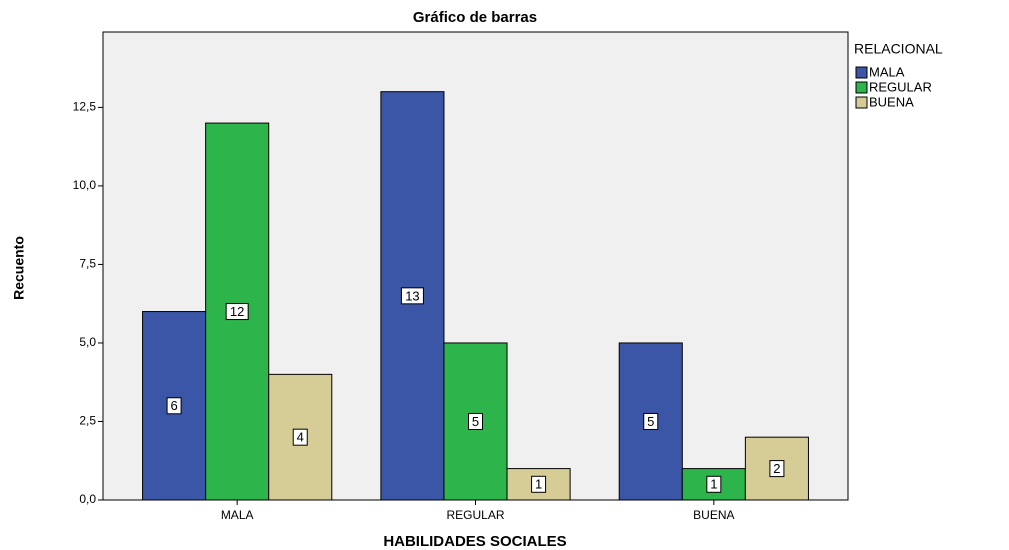  Describe the element at coordinates (19, 268) in the screenshot. I see `y-axis-label: Recuento` at that location.